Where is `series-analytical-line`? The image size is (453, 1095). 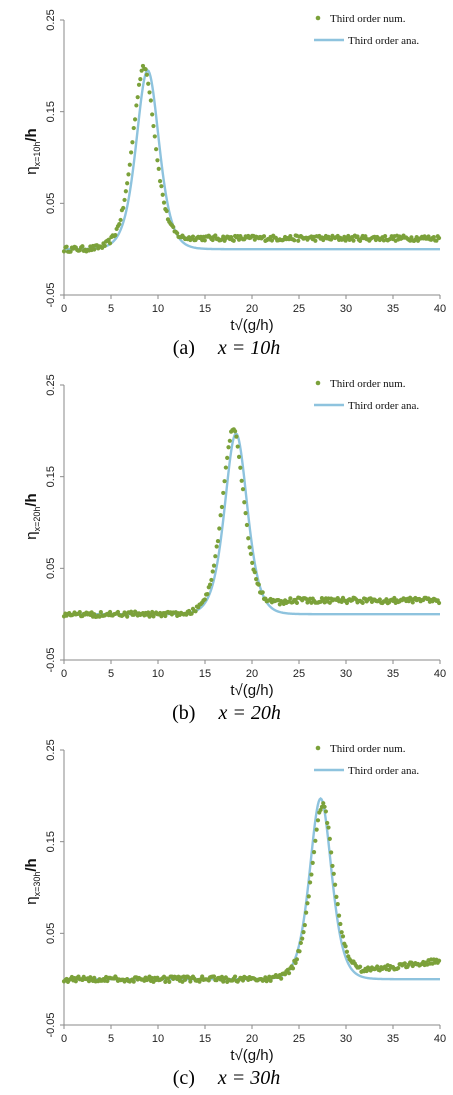 series-analytical-line is located at coordinates (252, 889).